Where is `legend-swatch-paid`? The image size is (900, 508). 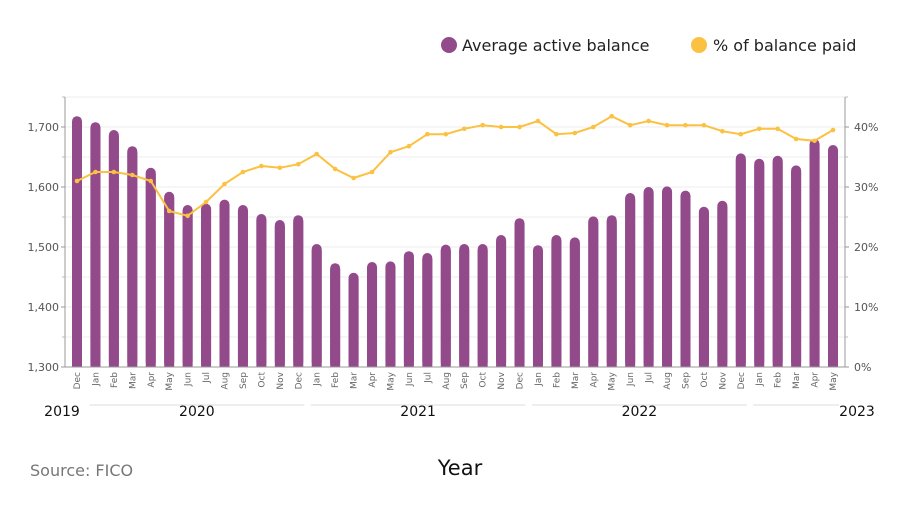 legend-swatch-paid is located at coordinates (699, 45).